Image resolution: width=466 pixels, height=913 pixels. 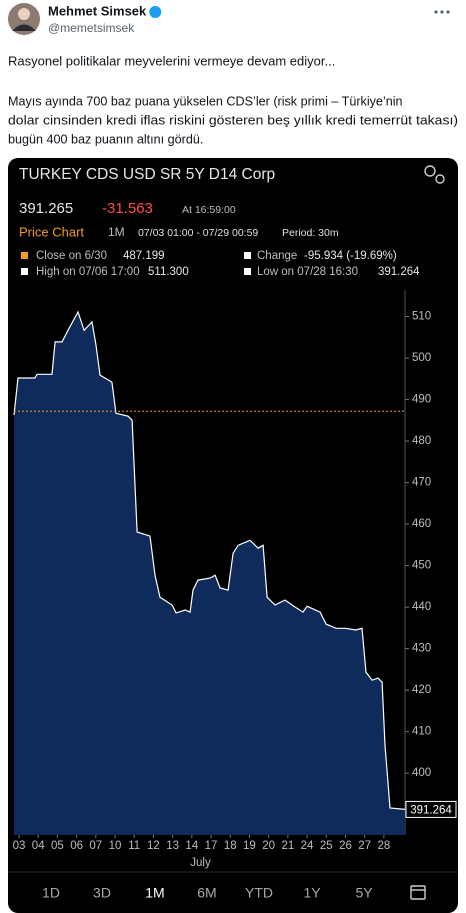 What do you see at coordinates (364, 893) in the screenshot?
I see `range-button: 5Y` at bounding box center [364, 893].